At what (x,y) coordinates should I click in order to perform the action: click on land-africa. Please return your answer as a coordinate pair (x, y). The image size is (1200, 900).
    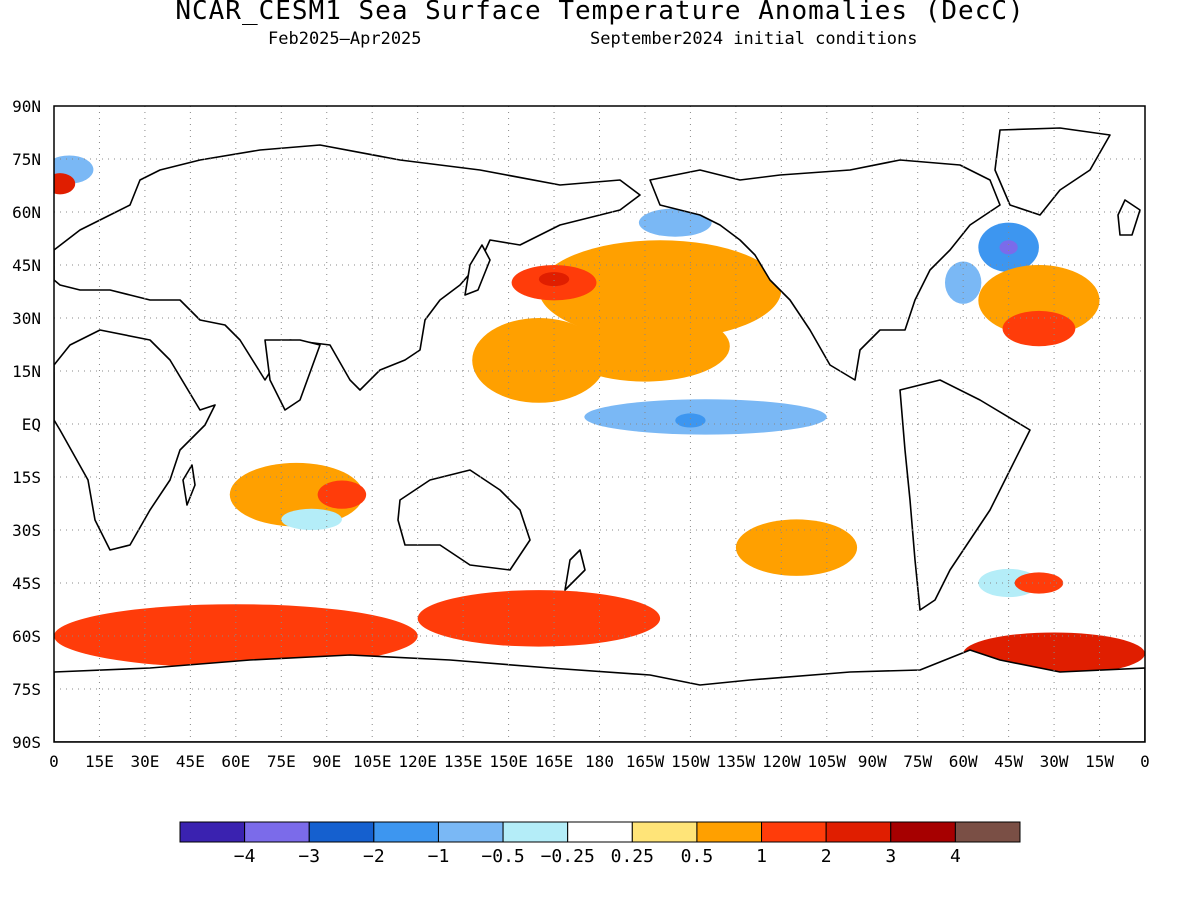
    Looking at the image, I should click on (135, 440).